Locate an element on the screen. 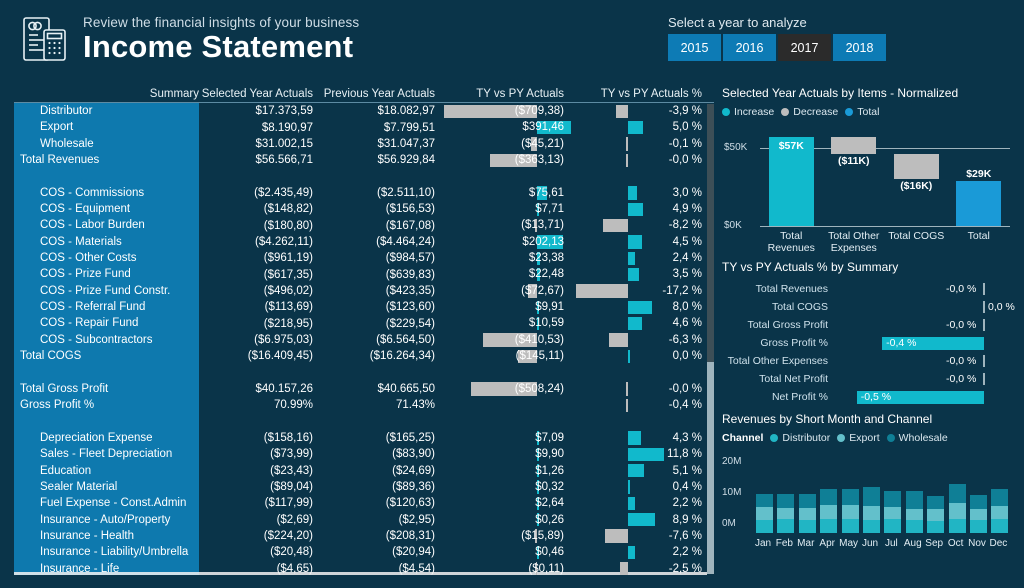 The height and width of the screenshot is (588, 1024). cell-ty-vs-py-actuals-pct: 3,5 % is located at coordinates (640, 274).